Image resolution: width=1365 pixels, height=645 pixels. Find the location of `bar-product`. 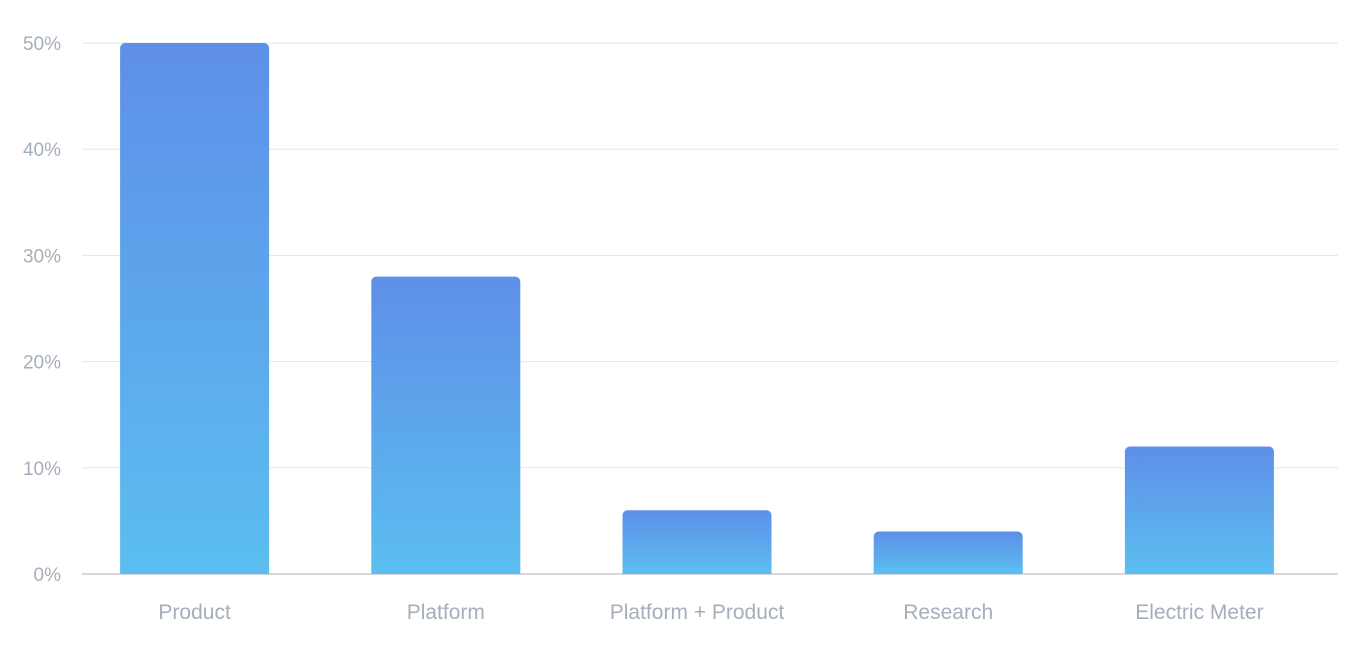

bar-product is located at coordinates (195, 308).